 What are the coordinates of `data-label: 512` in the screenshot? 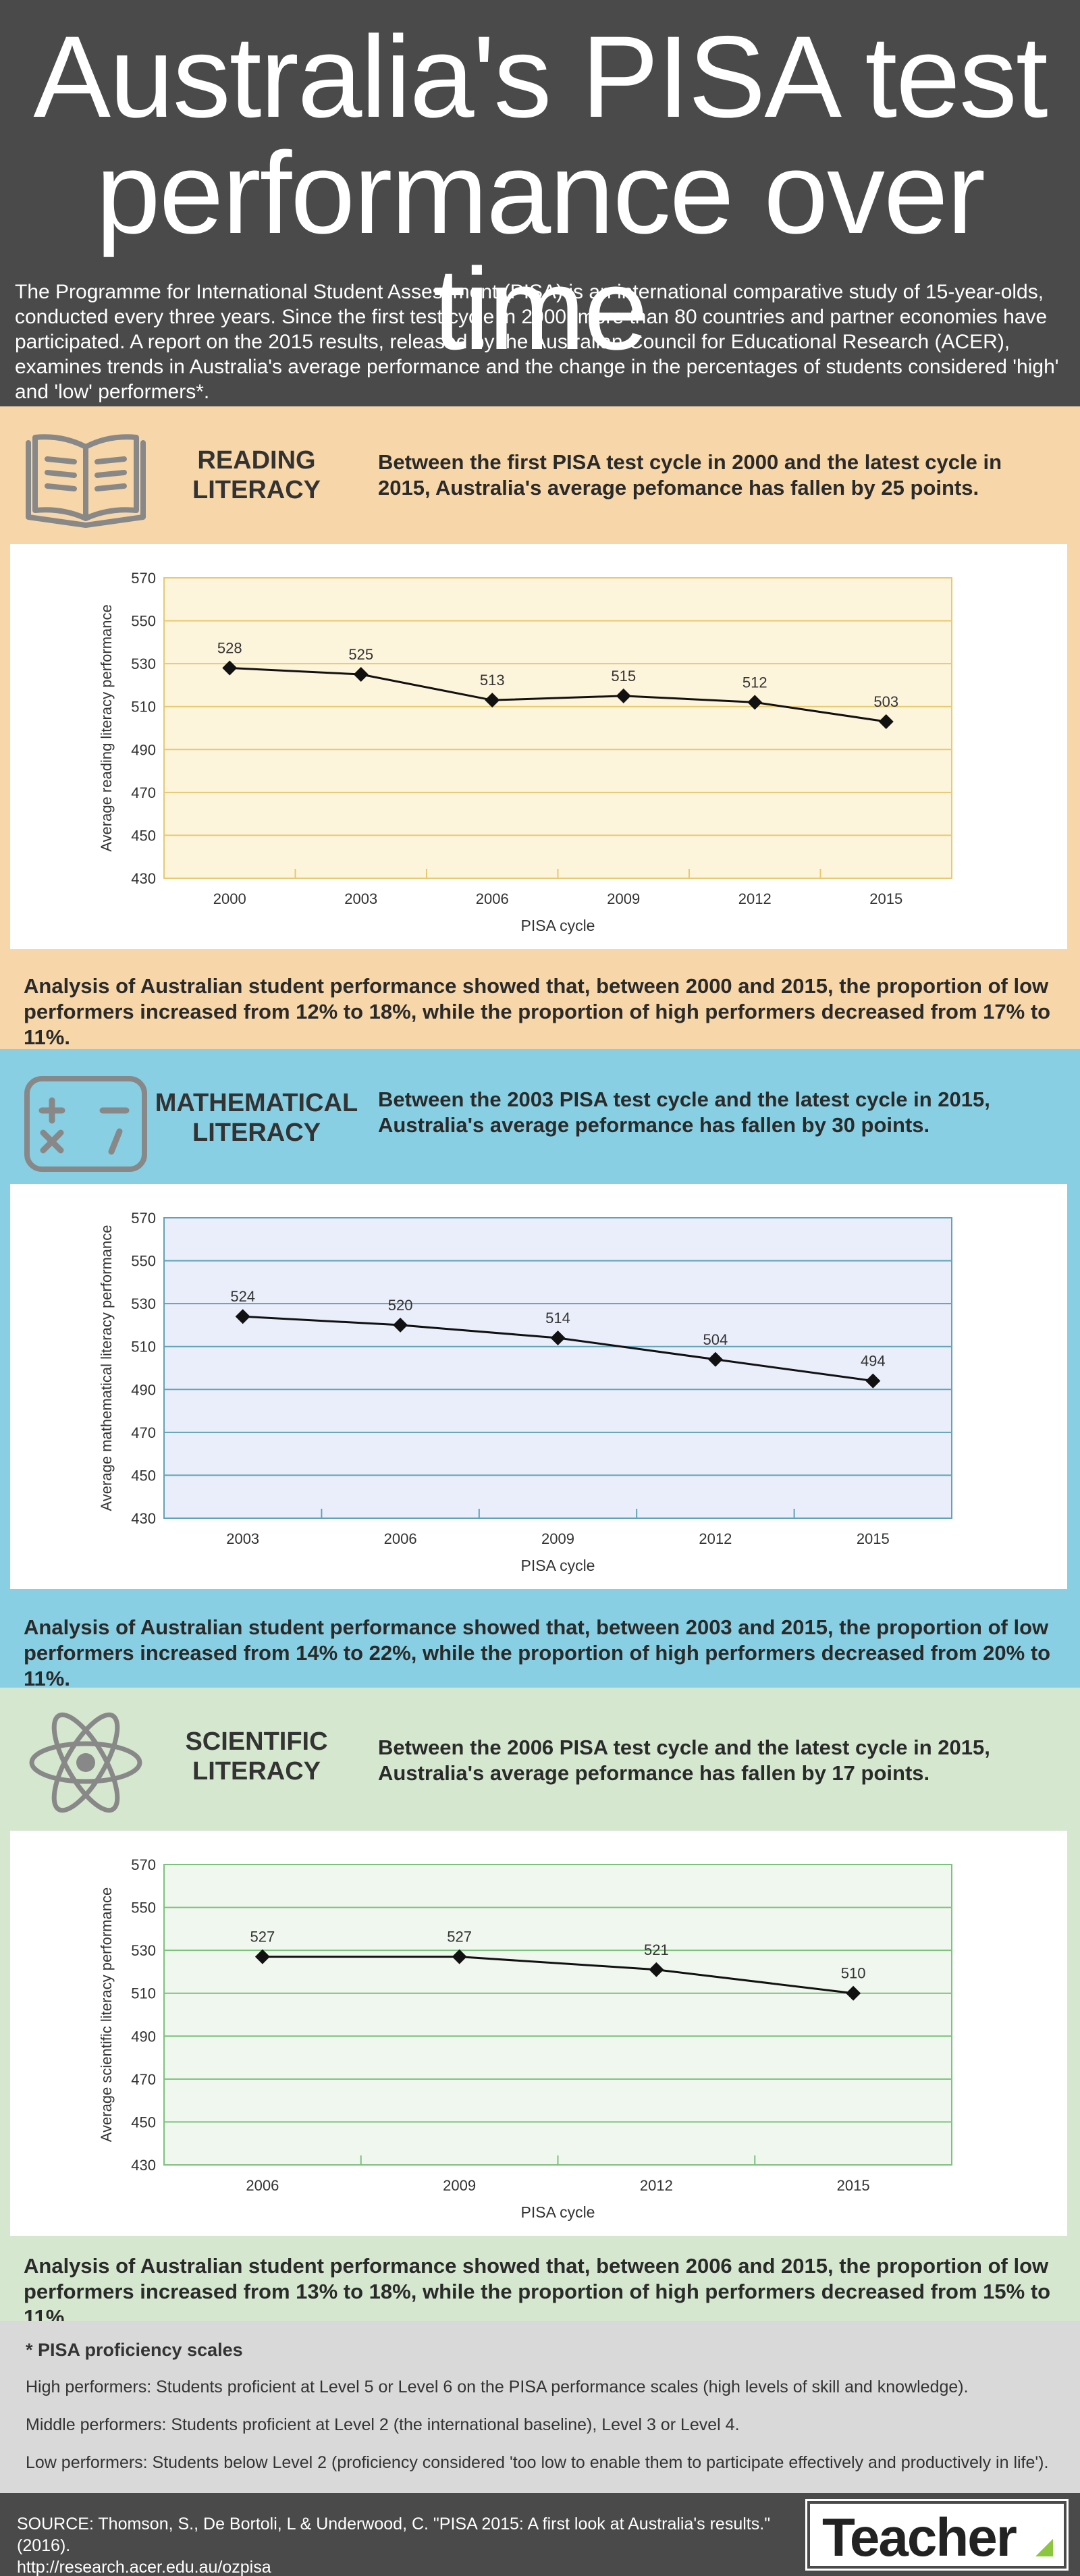 It's located at (755, 682).